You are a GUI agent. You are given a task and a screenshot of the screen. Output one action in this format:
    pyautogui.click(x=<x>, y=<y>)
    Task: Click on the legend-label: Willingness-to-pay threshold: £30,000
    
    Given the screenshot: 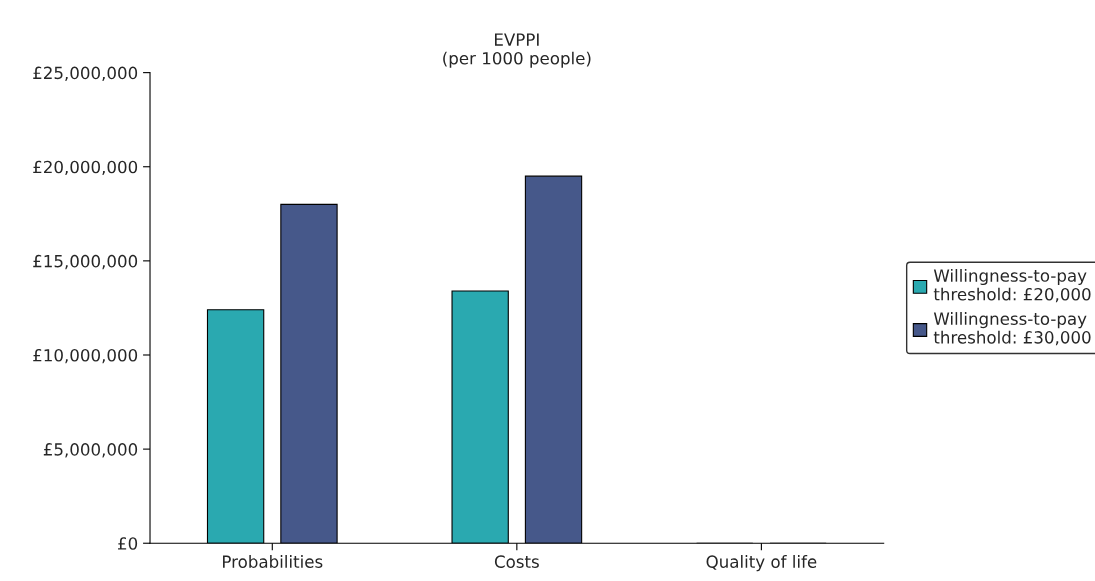 What is the action you would take?
    pyautogui.click(x=1012, y=329)
    